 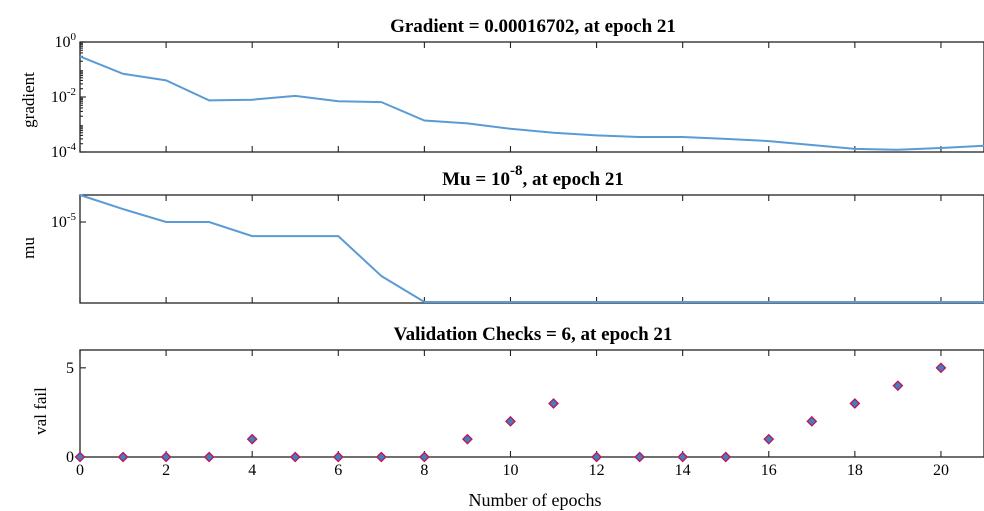 What do you see at coordinates (533, 334) in the screenshot?
I see `validation-title: Validation Checks = 6, at epoch 21` at bounding box center [533, 334].